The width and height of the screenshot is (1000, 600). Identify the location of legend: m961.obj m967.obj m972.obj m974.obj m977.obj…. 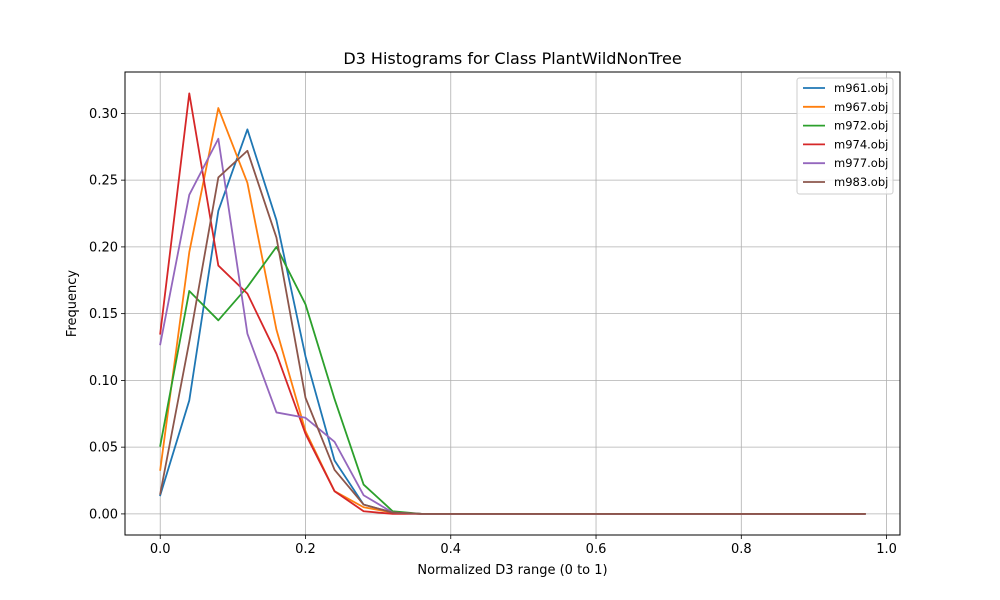
(845, 136).